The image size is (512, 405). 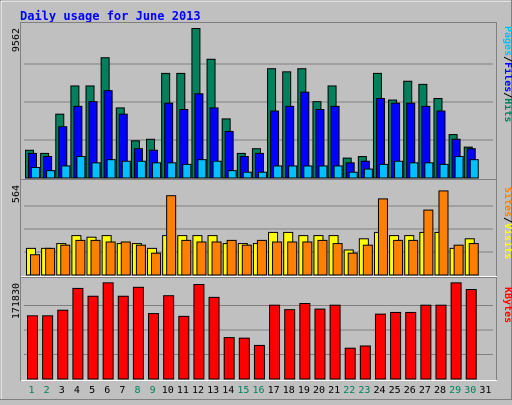 What do you see at coordinates (213, 390) in the screenshot?
I see `x-label-day-13: 13` at bounding box center [213, 390].